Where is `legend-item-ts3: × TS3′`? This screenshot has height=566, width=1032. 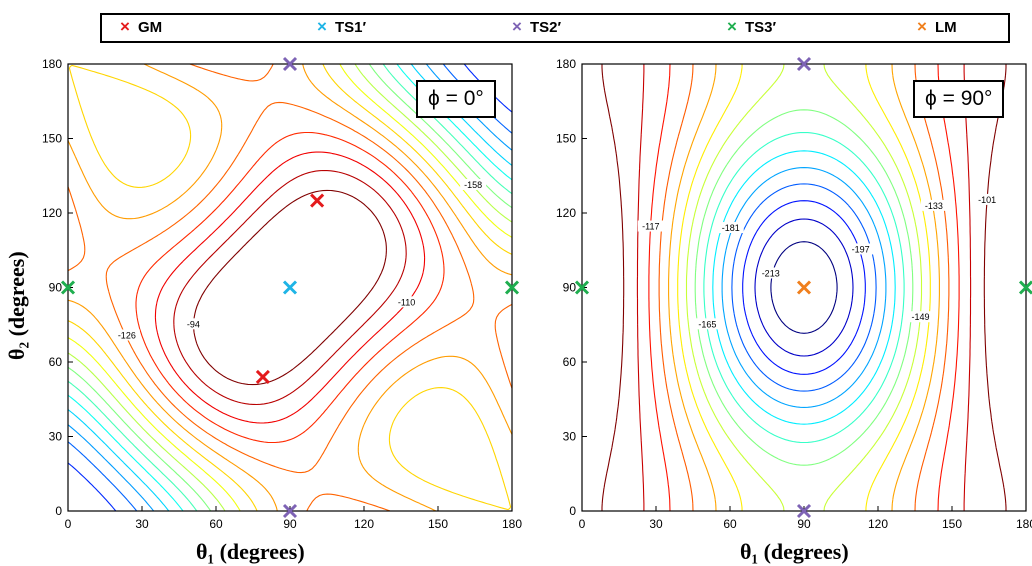
legend-item-ts3: × TS3′ is located at coordinates (751, 27).